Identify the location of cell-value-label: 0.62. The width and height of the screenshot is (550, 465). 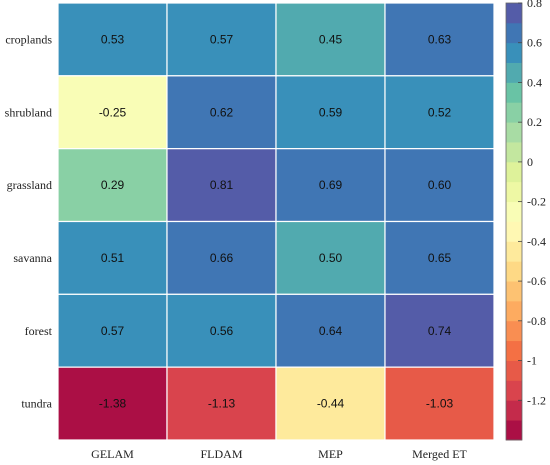
(222, 112).